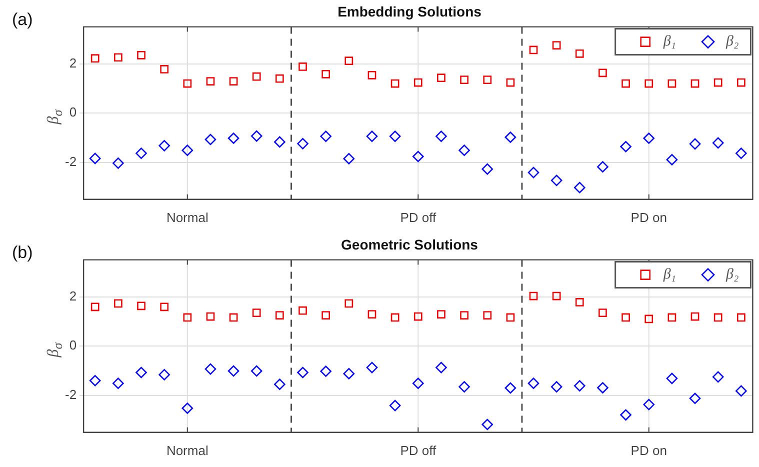 The width and height of the screenshot is (759, 467). I want to click on text: (a), so click(22, 20).